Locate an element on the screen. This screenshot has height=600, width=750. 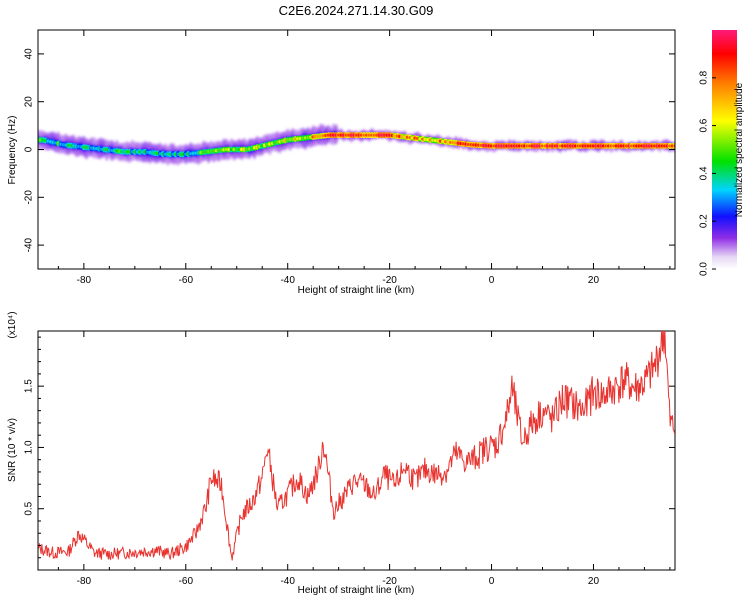
y-tick-label: -20 is located at coordinates (29, 197).